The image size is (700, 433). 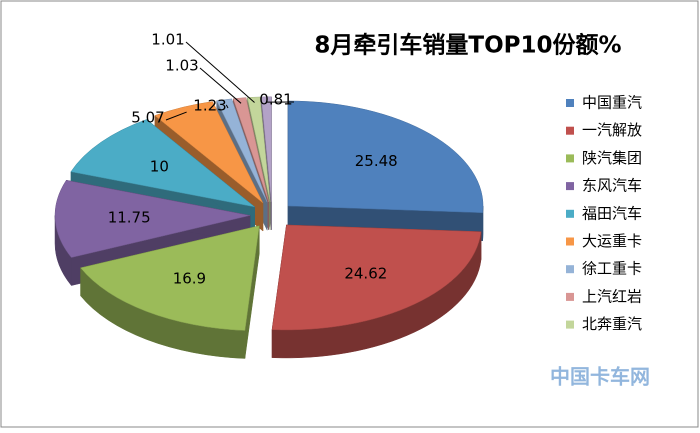 What do you see at coordinates (612, 269) in the screenshot?
I see `legend-label: 徐工重卡` at bounding box center [612, 269].